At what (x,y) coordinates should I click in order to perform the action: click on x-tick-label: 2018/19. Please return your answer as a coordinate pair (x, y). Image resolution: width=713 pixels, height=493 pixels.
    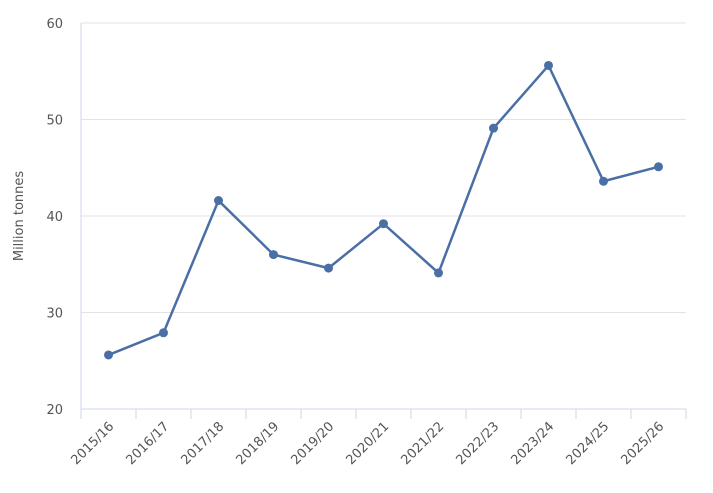
    Looking at the image, I should click on (258, 443).